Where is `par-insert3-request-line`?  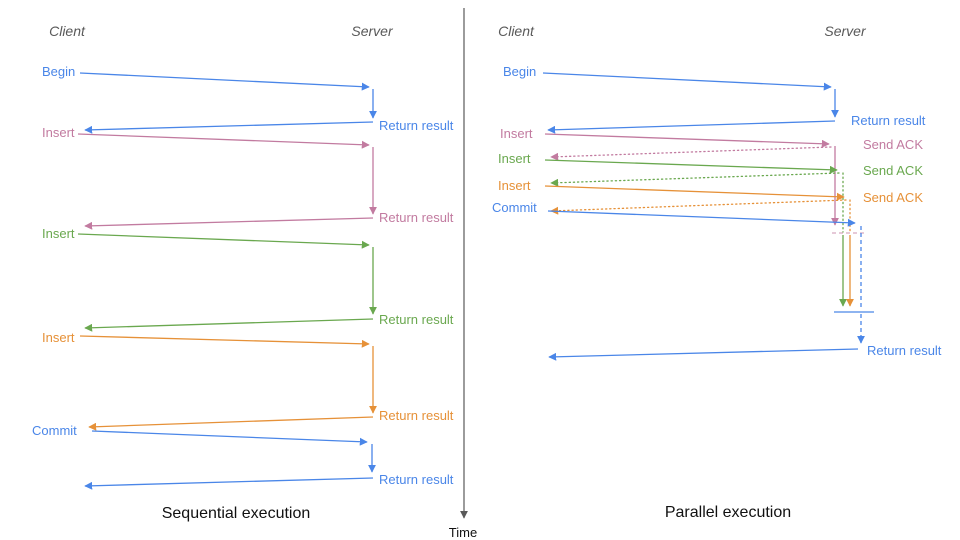 par-insert3-request-line is located at coordinates (694, 193).